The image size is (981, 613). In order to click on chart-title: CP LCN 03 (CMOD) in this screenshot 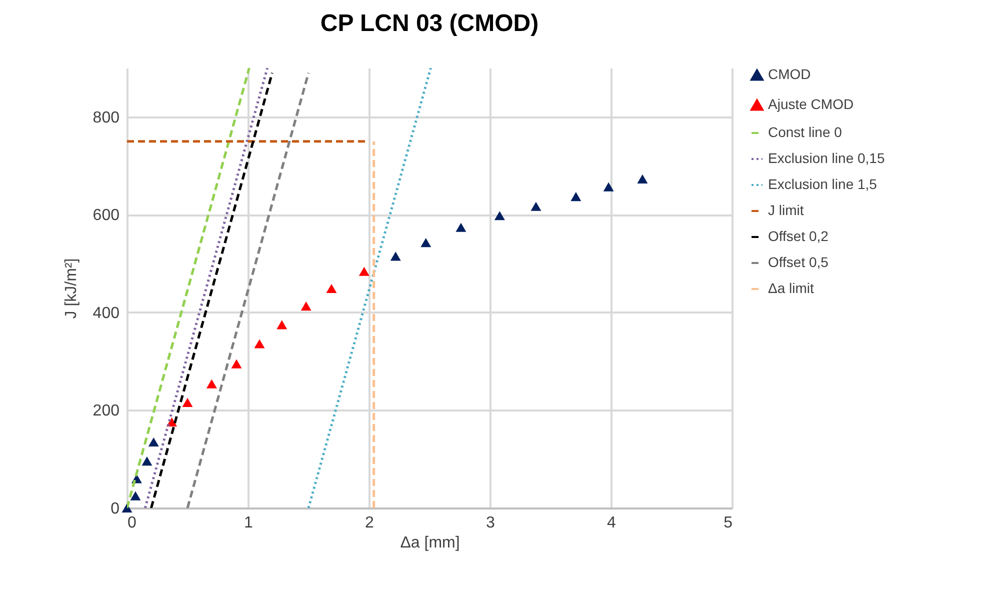, I will do `click(429, 23)`.